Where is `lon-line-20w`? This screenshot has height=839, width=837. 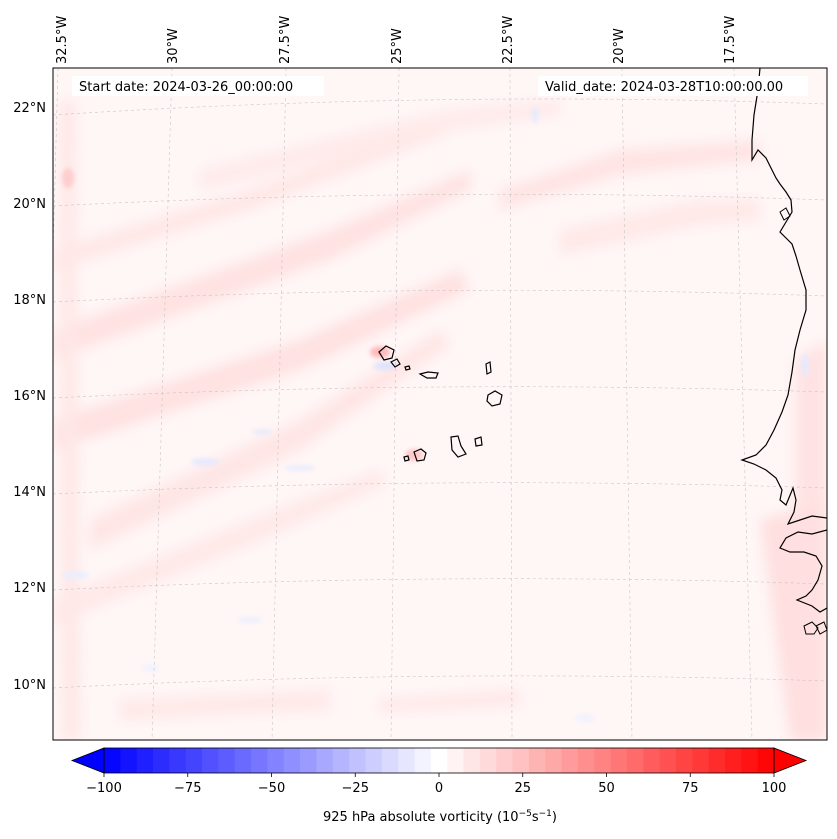 lon-line-20w is located at coordinates (627, 404).